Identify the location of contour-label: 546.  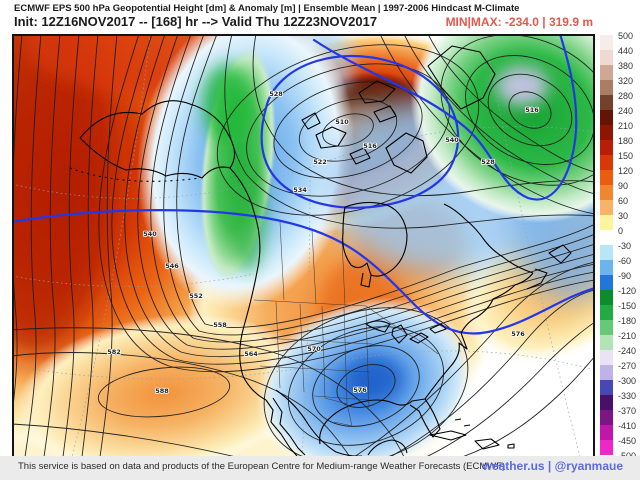
(172, 266).